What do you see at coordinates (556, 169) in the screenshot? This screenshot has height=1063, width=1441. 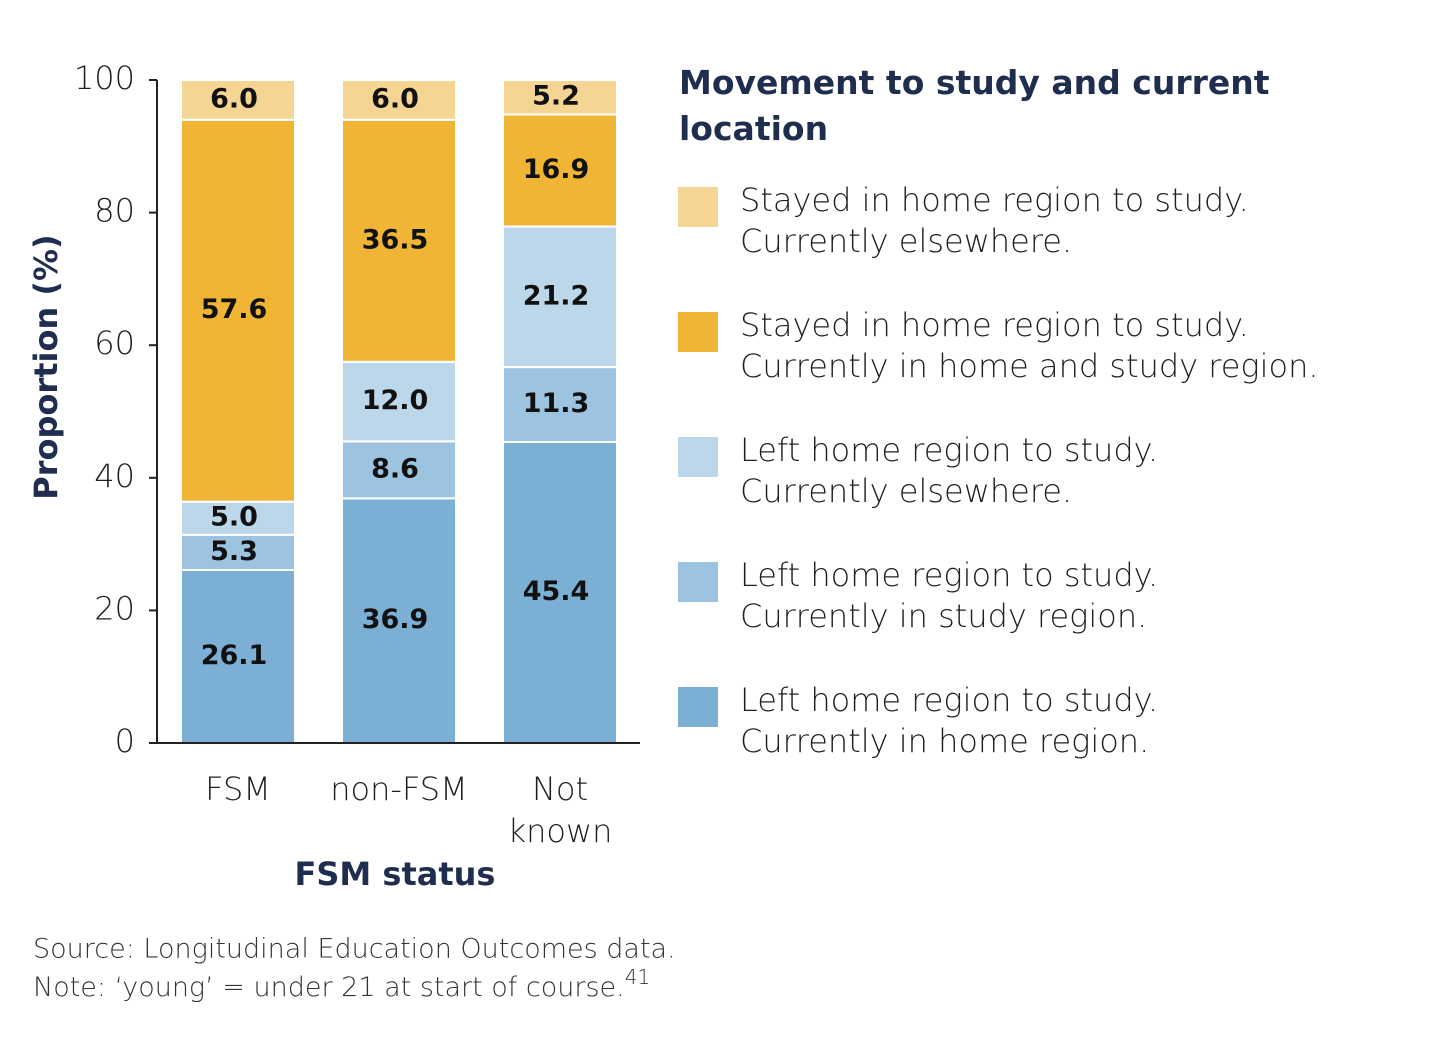 I see `value-label: 16.9` at bounding box center [556, 169].